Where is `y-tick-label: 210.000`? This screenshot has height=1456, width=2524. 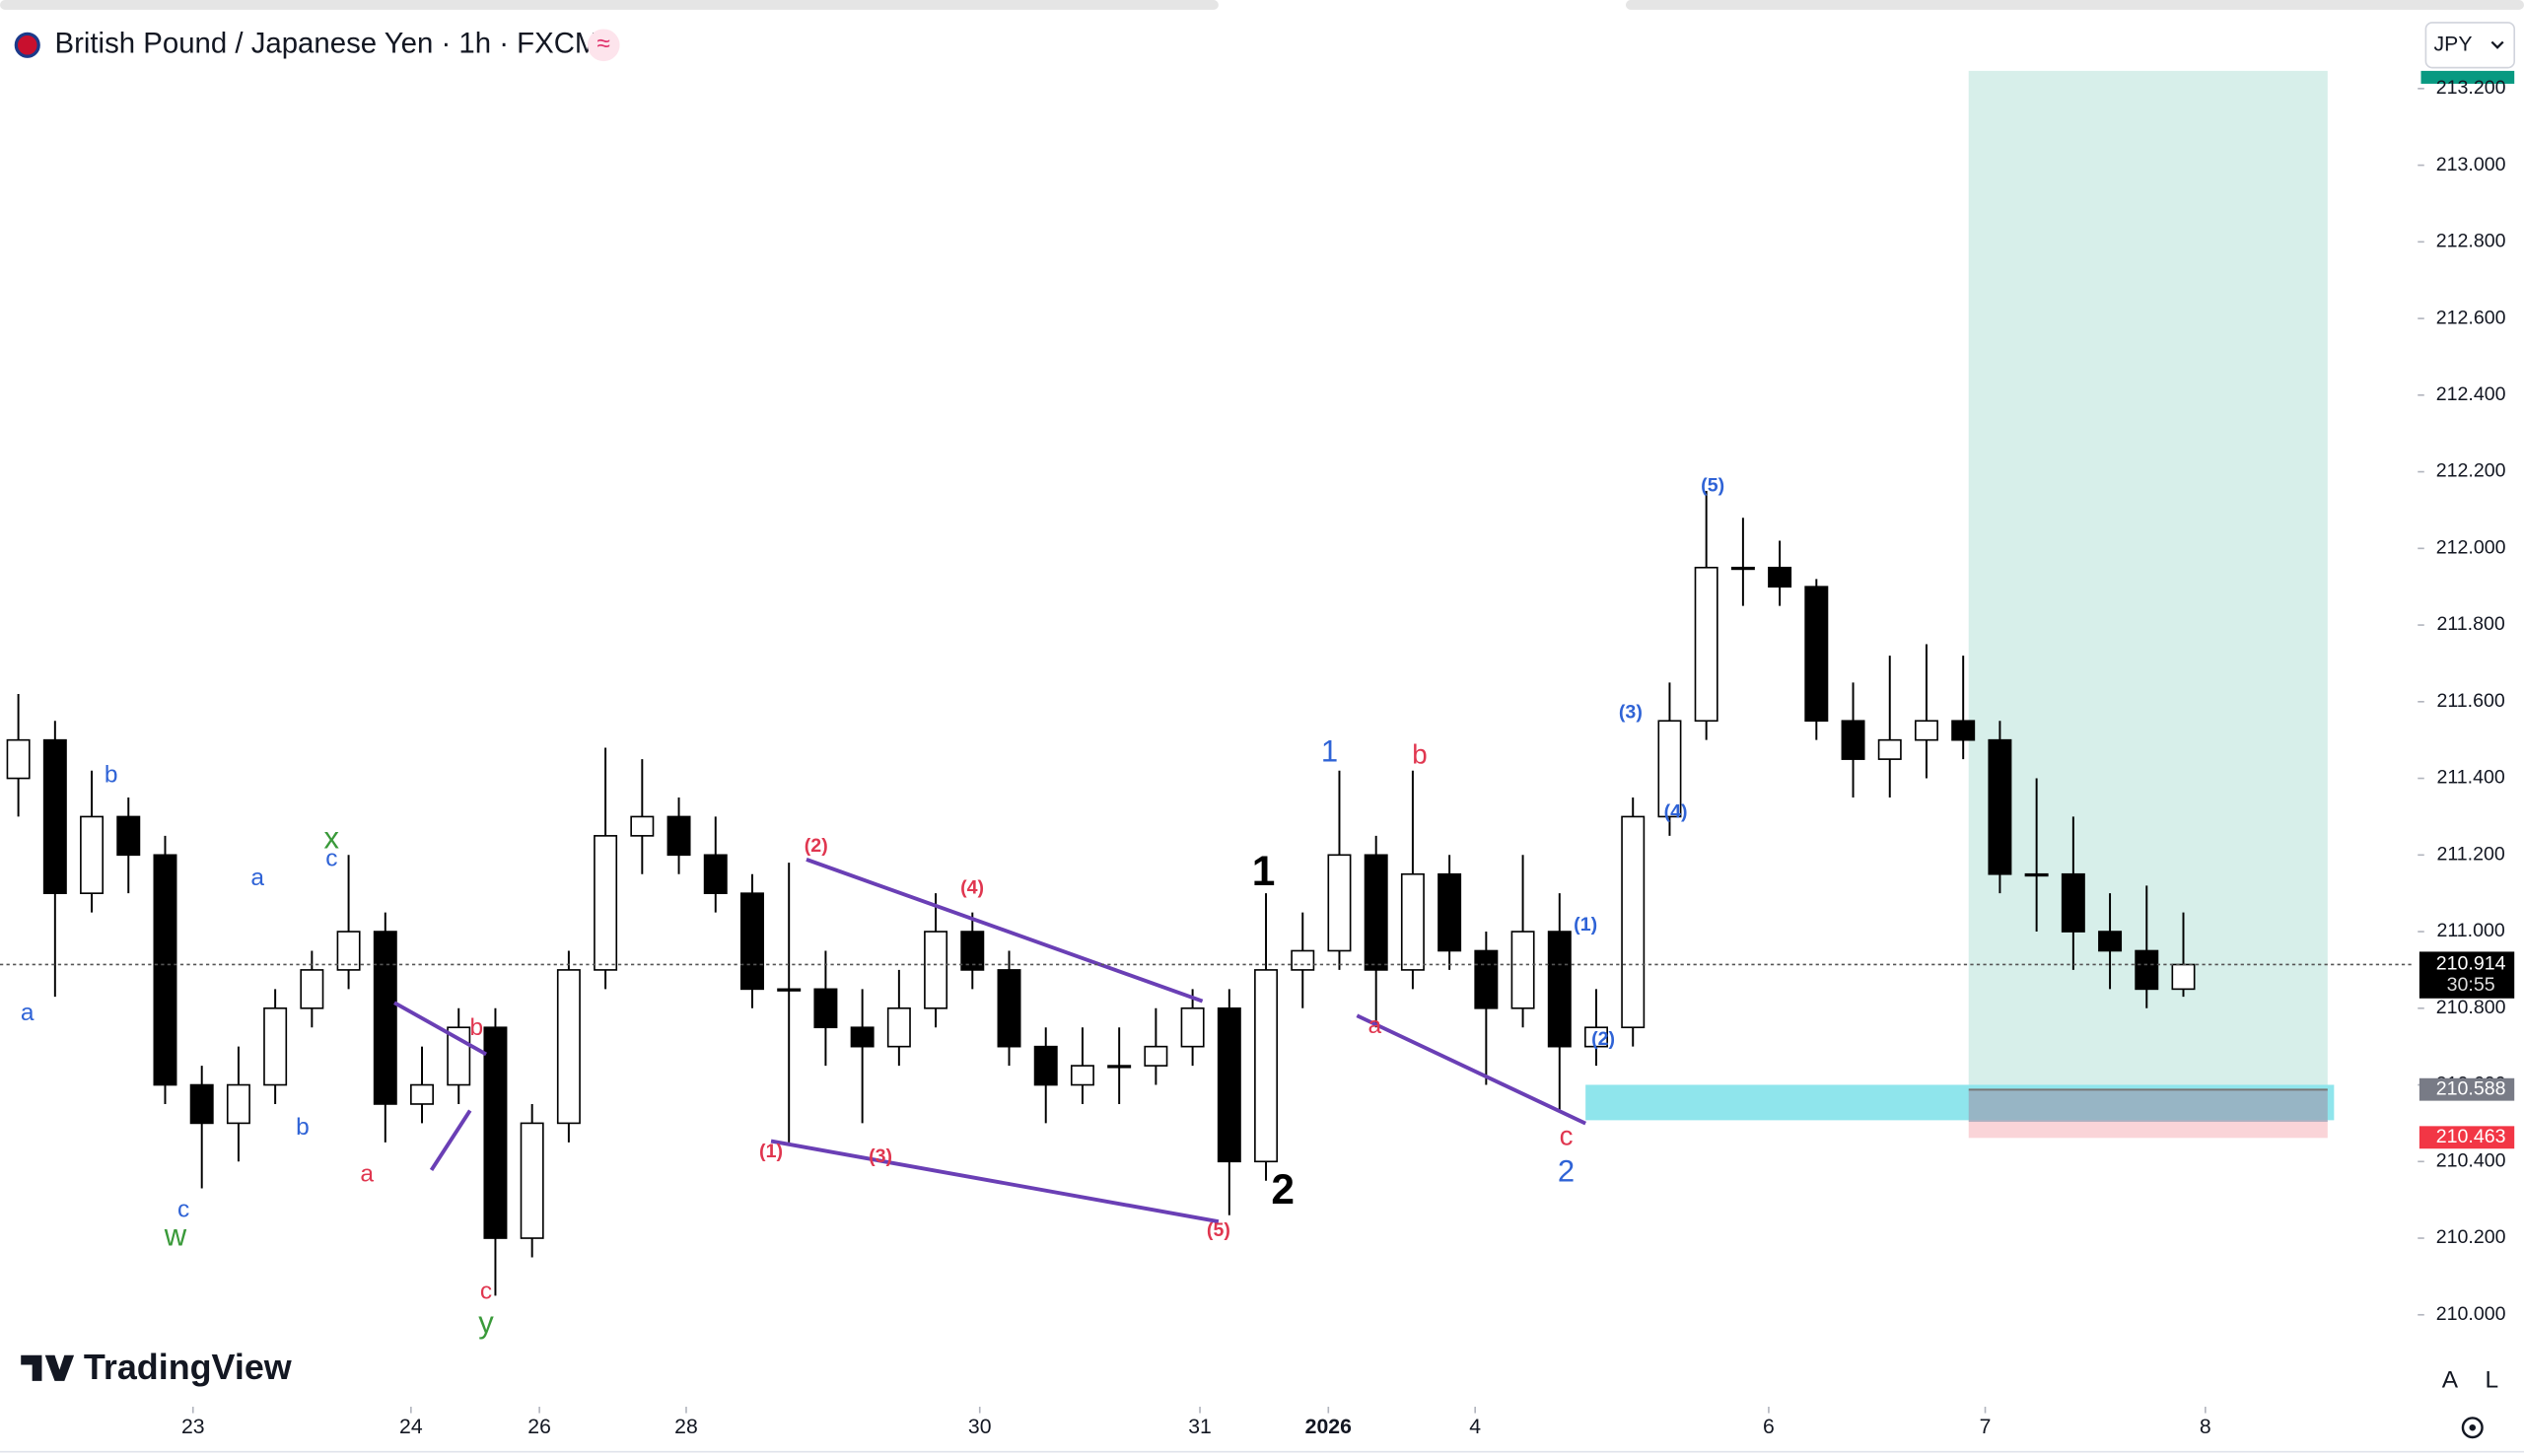 y-tick-label: 210.000 is located at coordinates (2471, 1314).